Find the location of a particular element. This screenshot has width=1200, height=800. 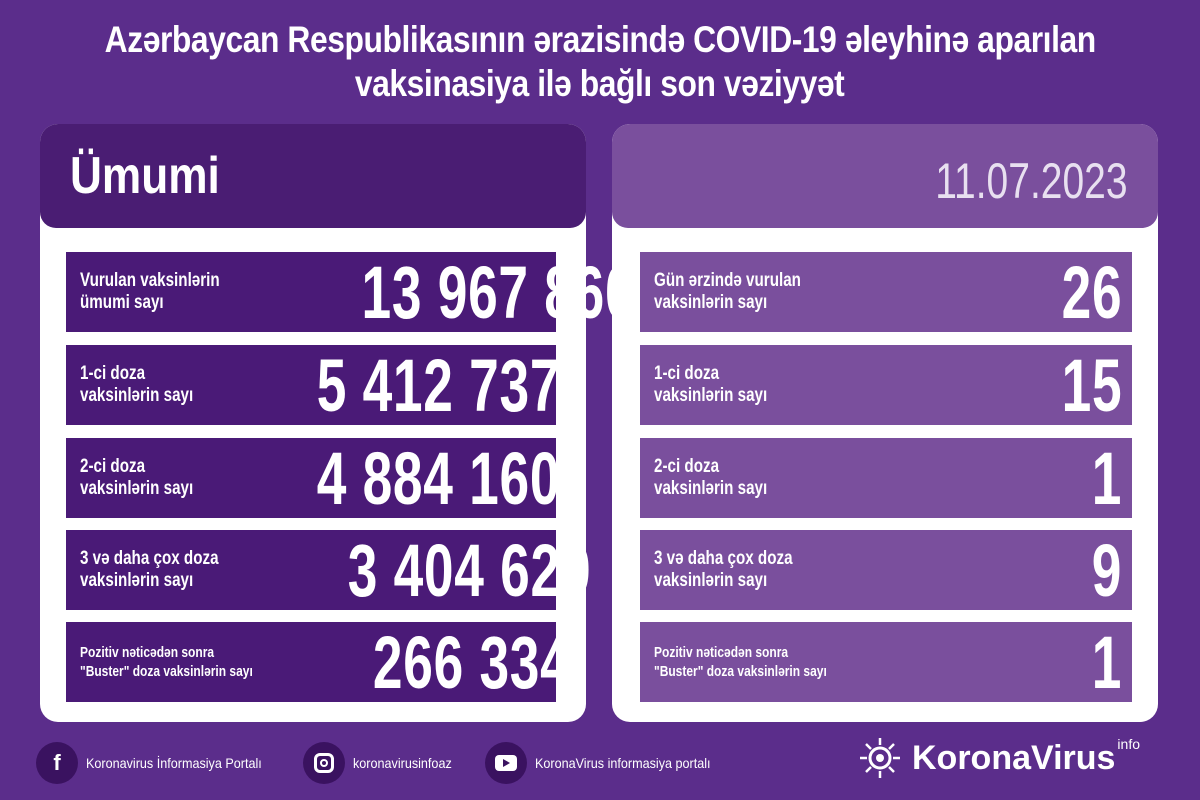

youtube-link: KoronaVirus informasiya portalı is located at coordinates (607, 763).